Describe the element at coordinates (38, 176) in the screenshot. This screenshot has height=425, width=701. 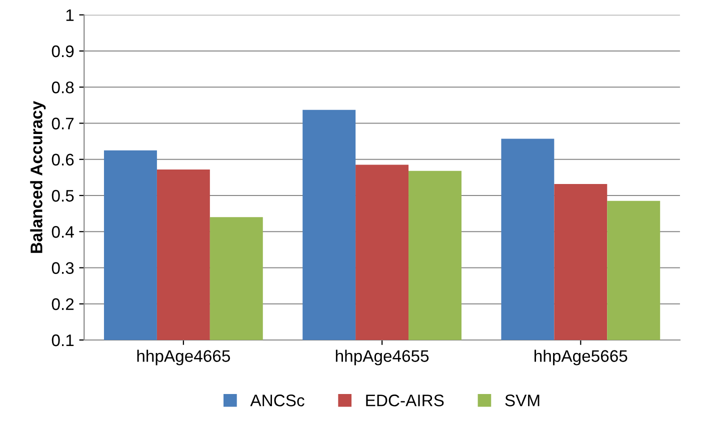
I see `y-axis-title: Balanced Accuracy` at that location.